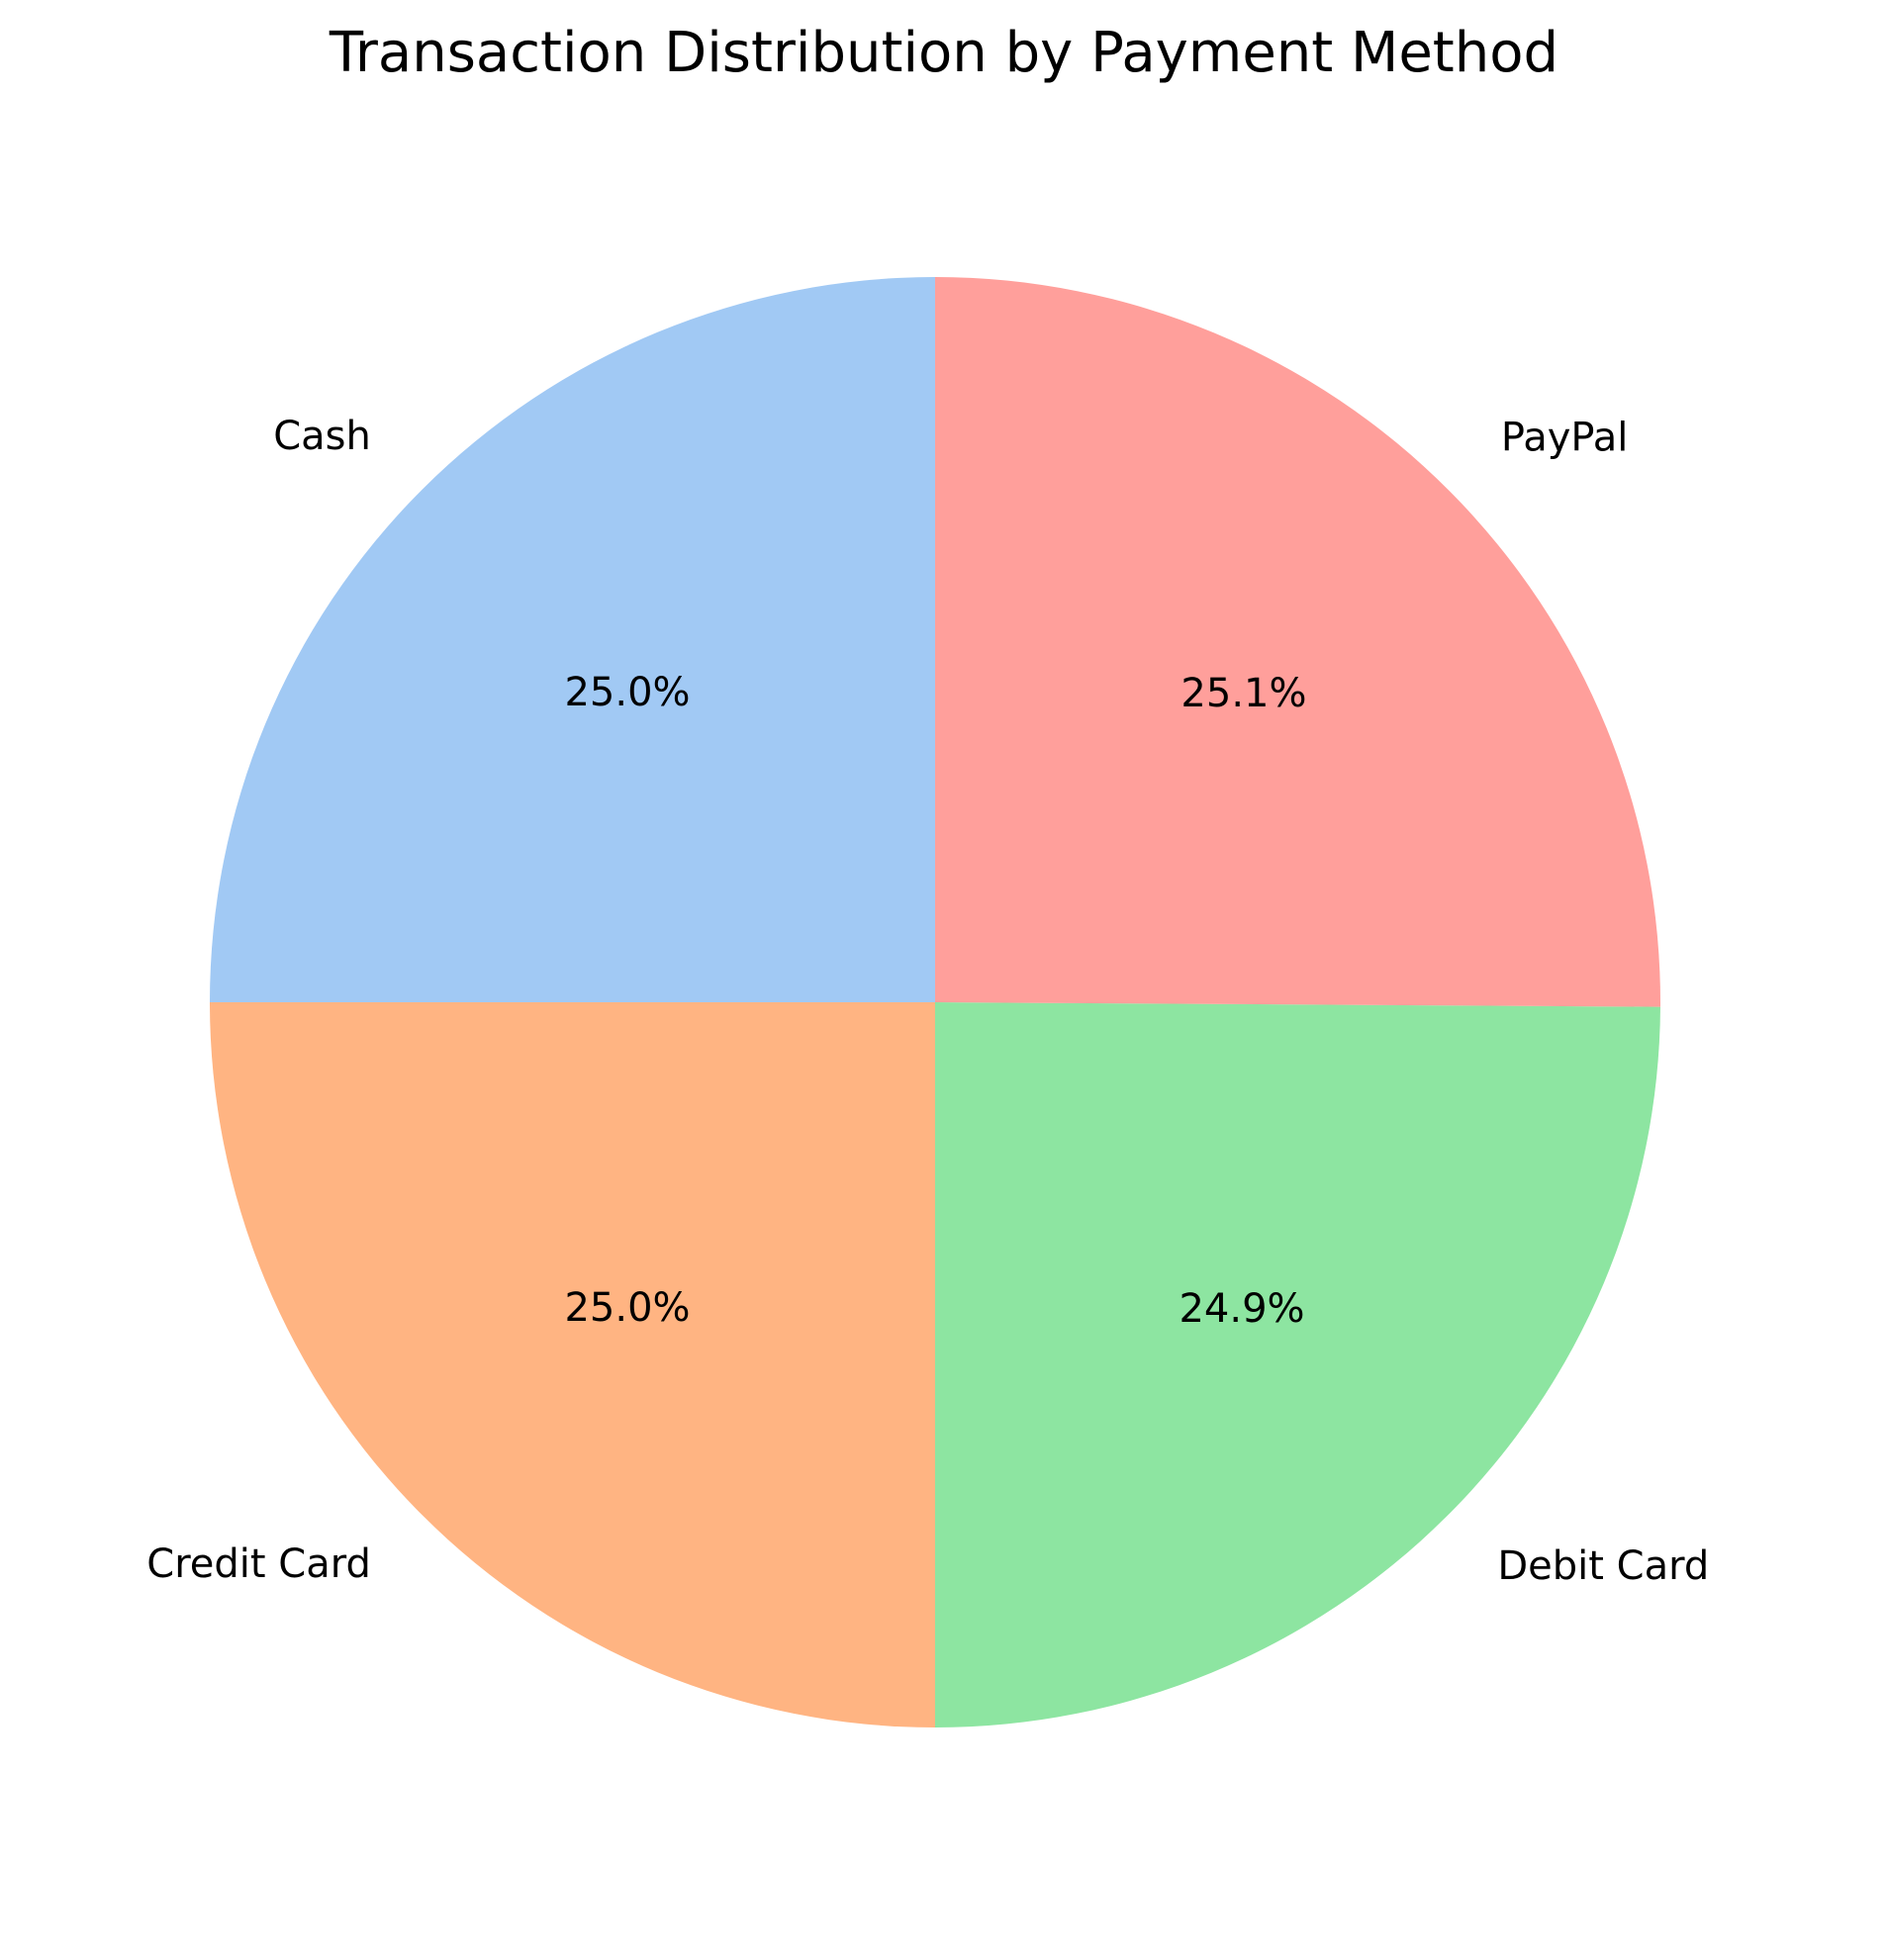  I want to click on pie-slice-credit-card, so click(573, 1364).